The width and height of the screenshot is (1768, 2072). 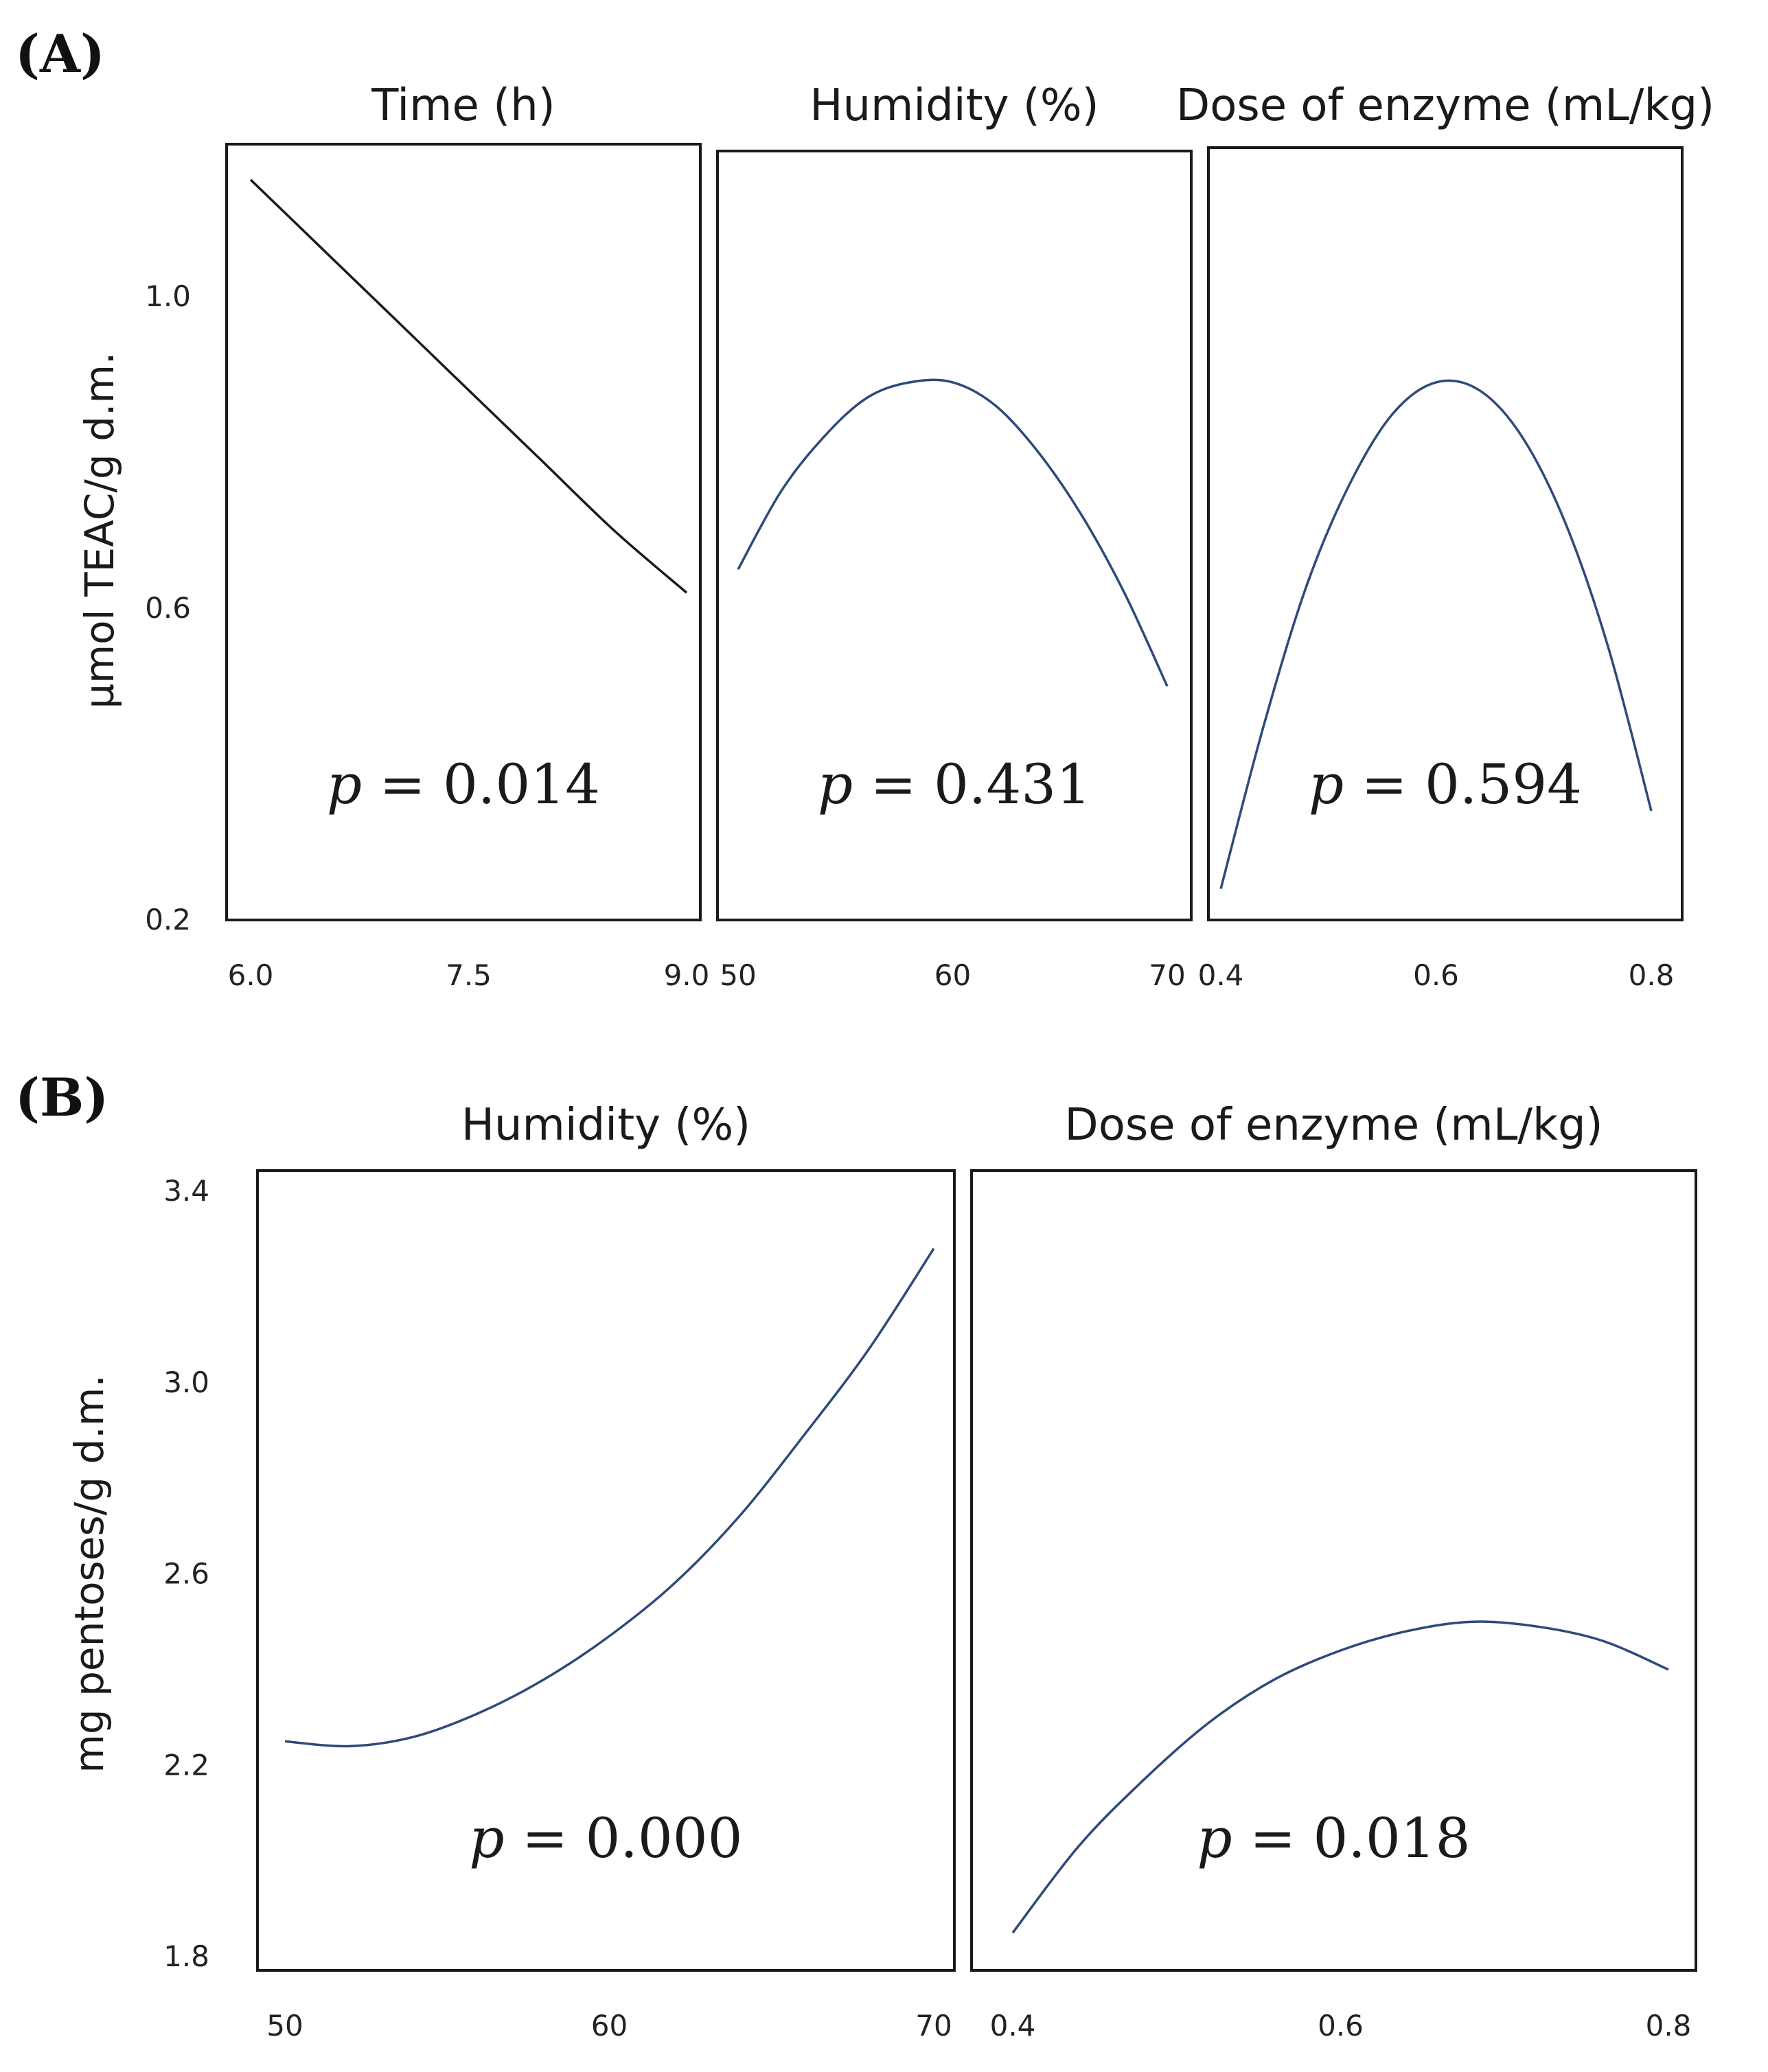 What do you see at coordinates (1351, 1838) in the screenshot?
I see `p-value-text: = 0.018` at bounding box center [1351, 1838].